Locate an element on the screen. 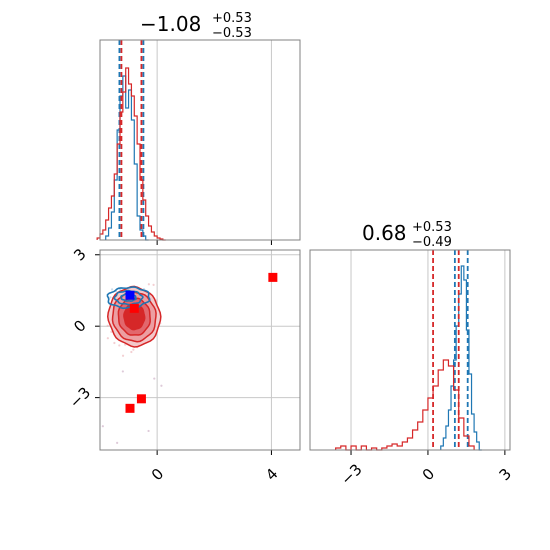 The width and height of the screenshot is (550, 550). title-panel-1: −1.08 +0.53 −0.53 is located at coordinates (196, 26).